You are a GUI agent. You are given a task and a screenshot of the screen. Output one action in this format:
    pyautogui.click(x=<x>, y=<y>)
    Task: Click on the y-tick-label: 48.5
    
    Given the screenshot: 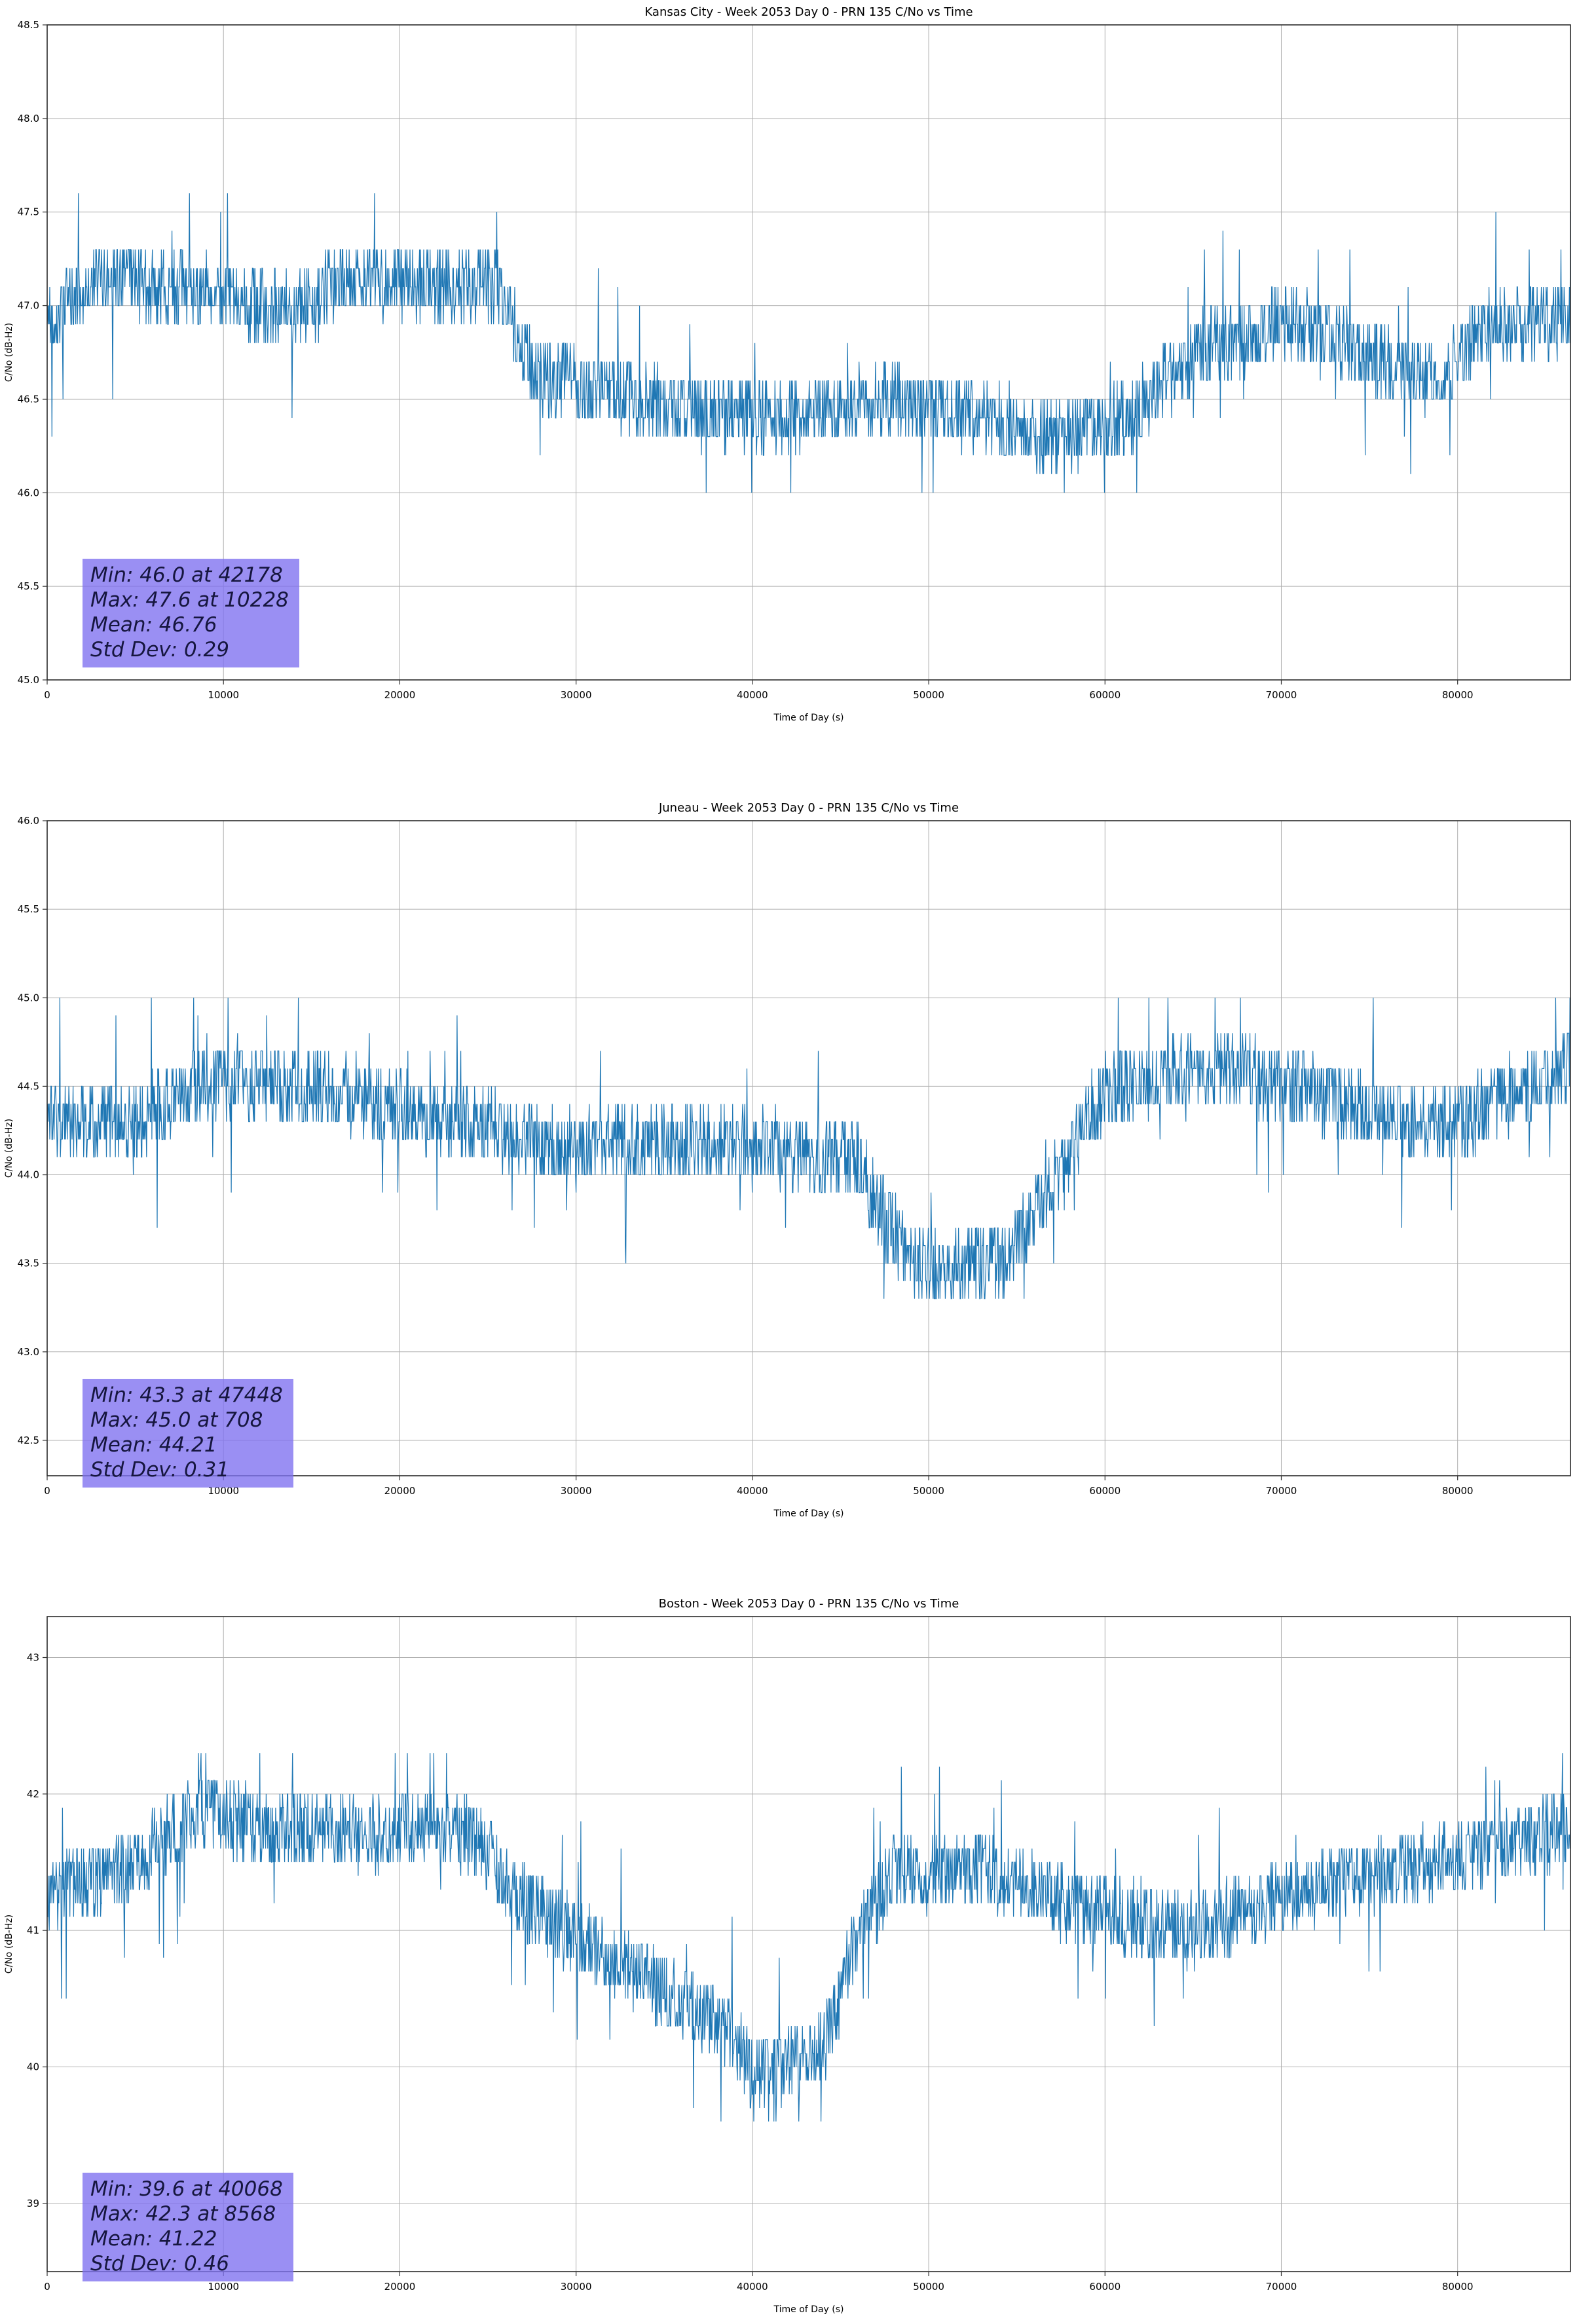 What is the action you would take?
    pyautogui.click(x=28, y=25)
    